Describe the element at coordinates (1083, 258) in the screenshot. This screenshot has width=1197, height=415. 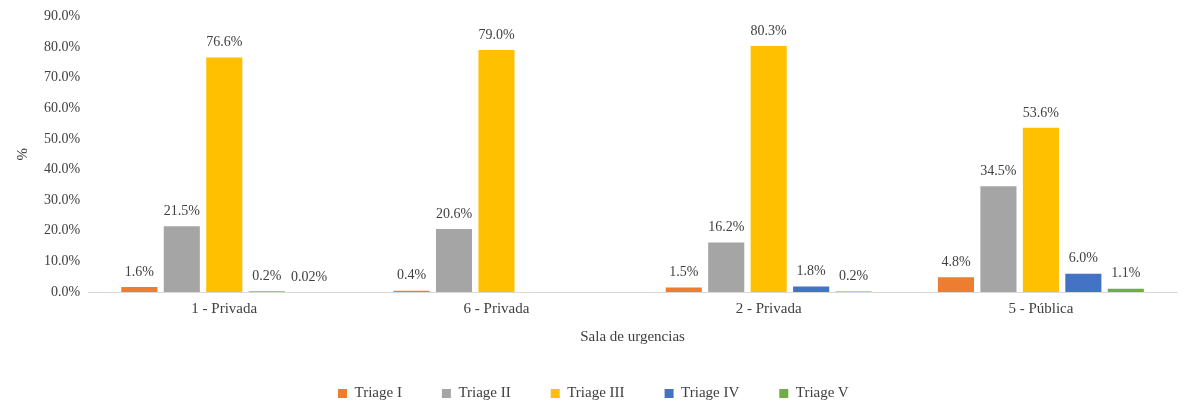
I see `data-label: 6.0%` at that location.